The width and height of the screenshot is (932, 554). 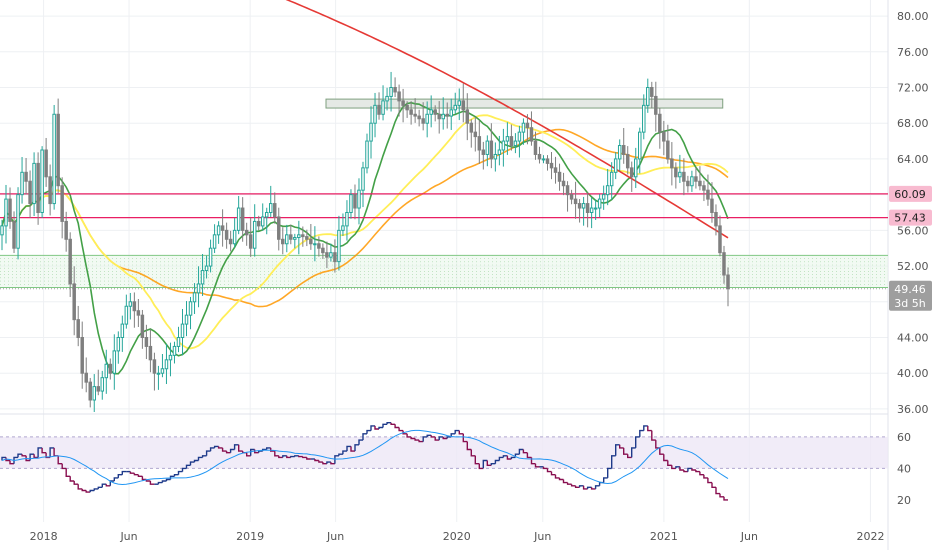 What do you see at coordinates (870, 536) in the screenshot?
I see `time-tick-label: 2022` at bounding box center [870, 536].